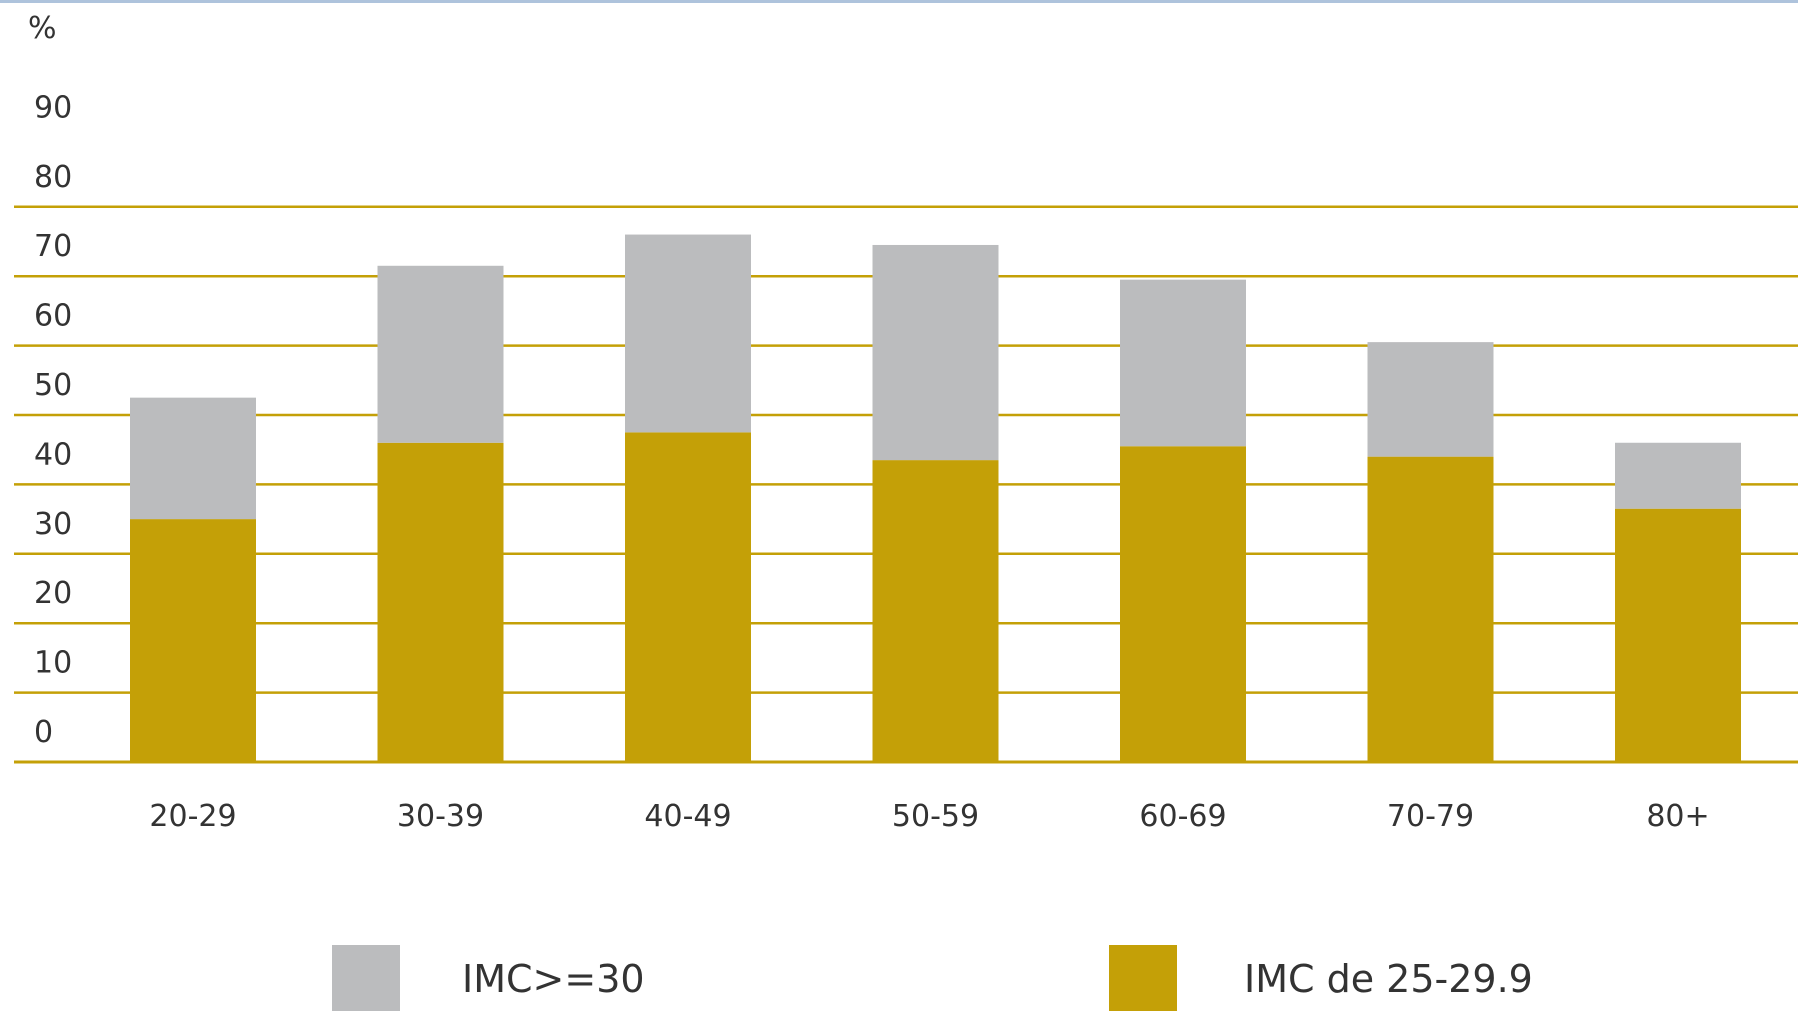 This screenshot has width=1798, height=1013. What do you see at coordinates (192, 816) in the screenshot?
I see `x-tick-label-20-29: 20-29` at bounding box center [192, 816].